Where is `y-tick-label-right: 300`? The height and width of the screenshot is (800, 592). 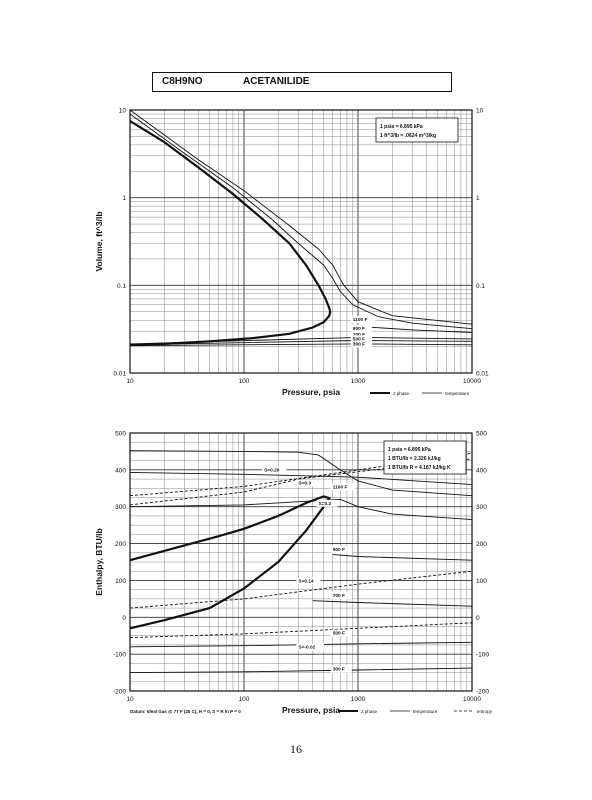
y-tick-label-right: 300 is located at coordinates (481, 507).